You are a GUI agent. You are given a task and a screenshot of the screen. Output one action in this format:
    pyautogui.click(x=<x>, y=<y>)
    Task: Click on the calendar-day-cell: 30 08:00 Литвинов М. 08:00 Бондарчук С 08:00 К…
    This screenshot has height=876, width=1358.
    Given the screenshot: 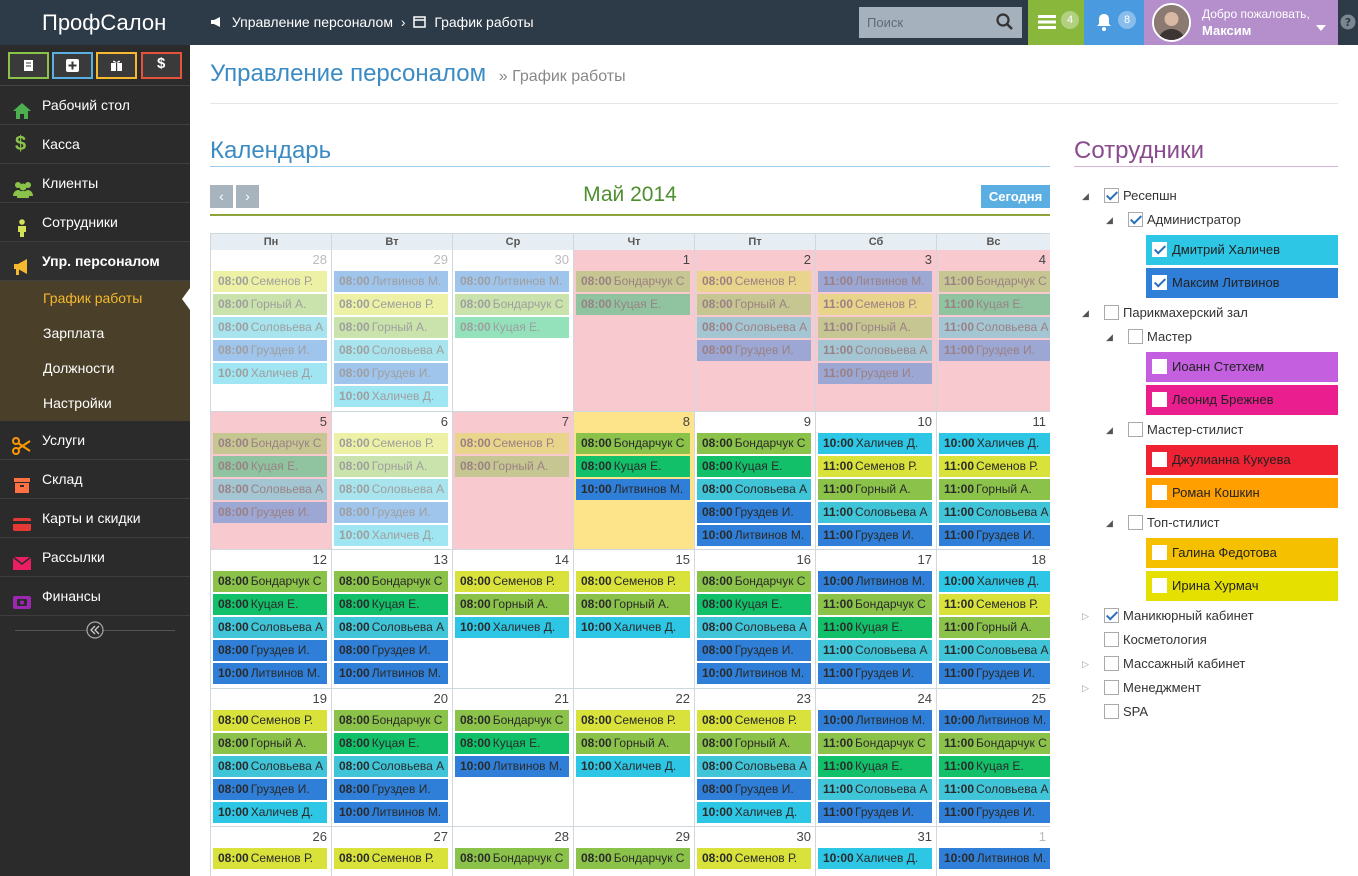 What is the action you would take?
    pyautogui.click(x=513, y=331)
    